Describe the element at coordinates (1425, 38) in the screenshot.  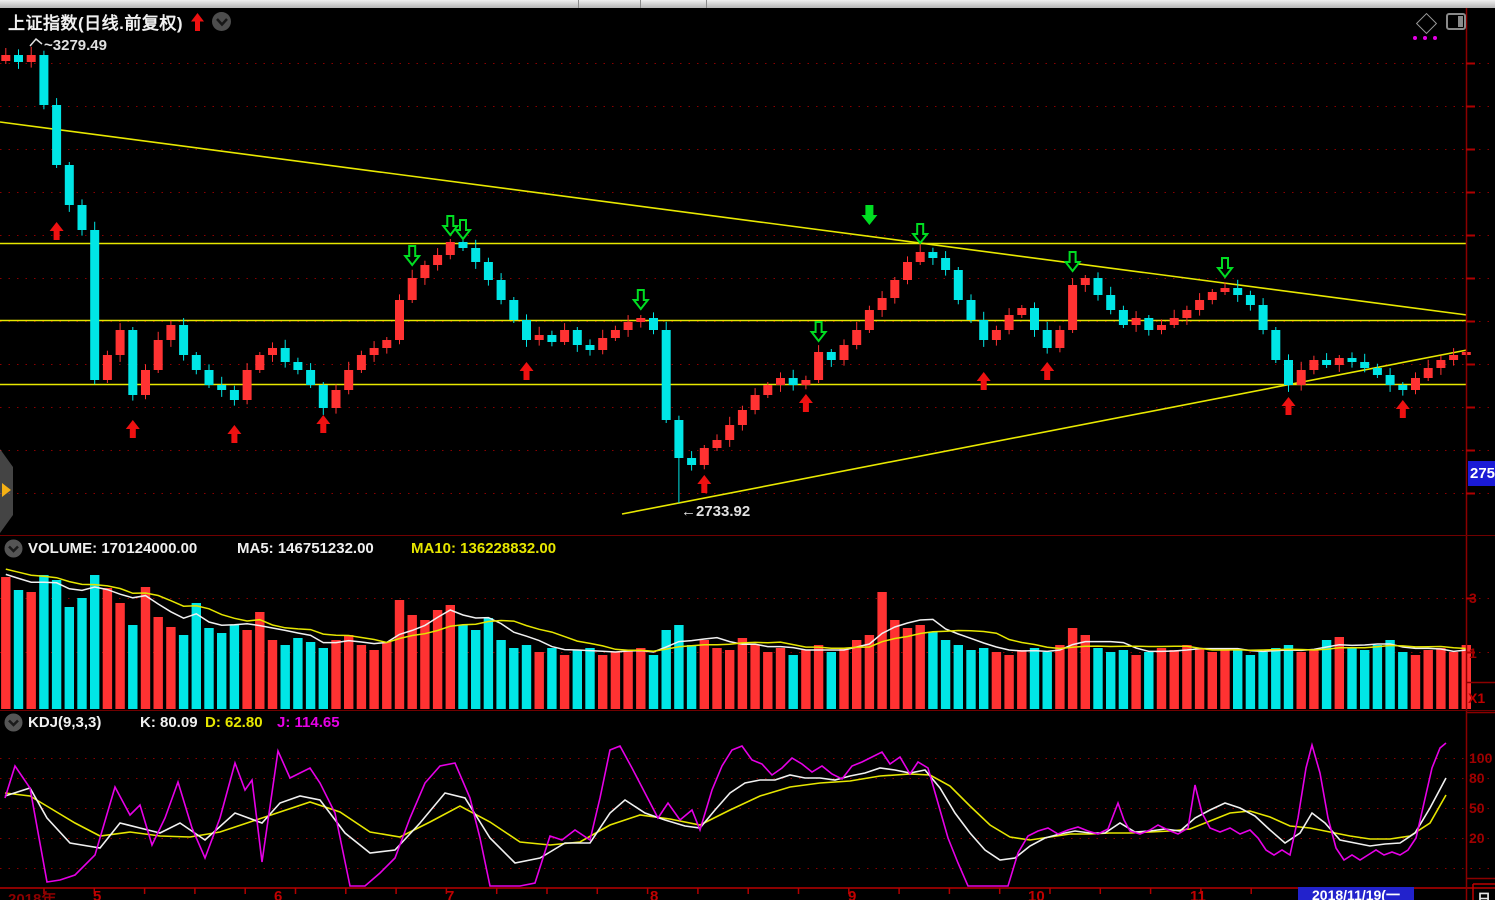
I see `magenta-dots-indicator` at that location.